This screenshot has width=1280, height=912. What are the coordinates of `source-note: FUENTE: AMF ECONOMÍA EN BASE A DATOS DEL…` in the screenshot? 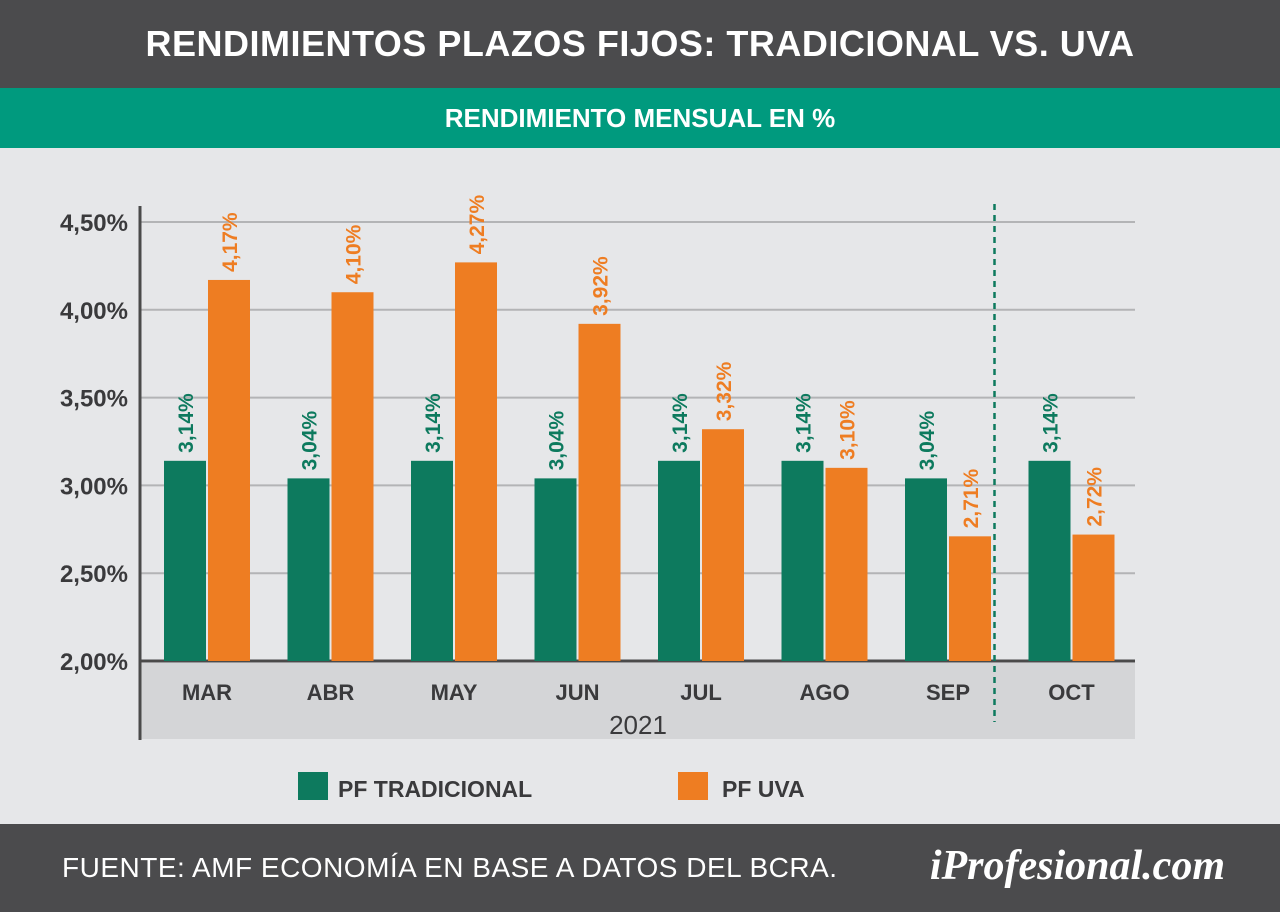 It's located at (450, 867).